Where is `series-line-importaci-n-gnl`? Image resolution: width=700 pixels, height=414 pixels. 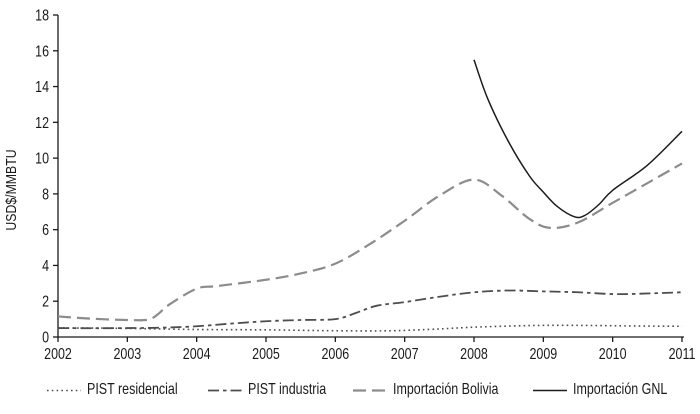 series-line-importaci-n-gnl is located at coordinates (578, 139).